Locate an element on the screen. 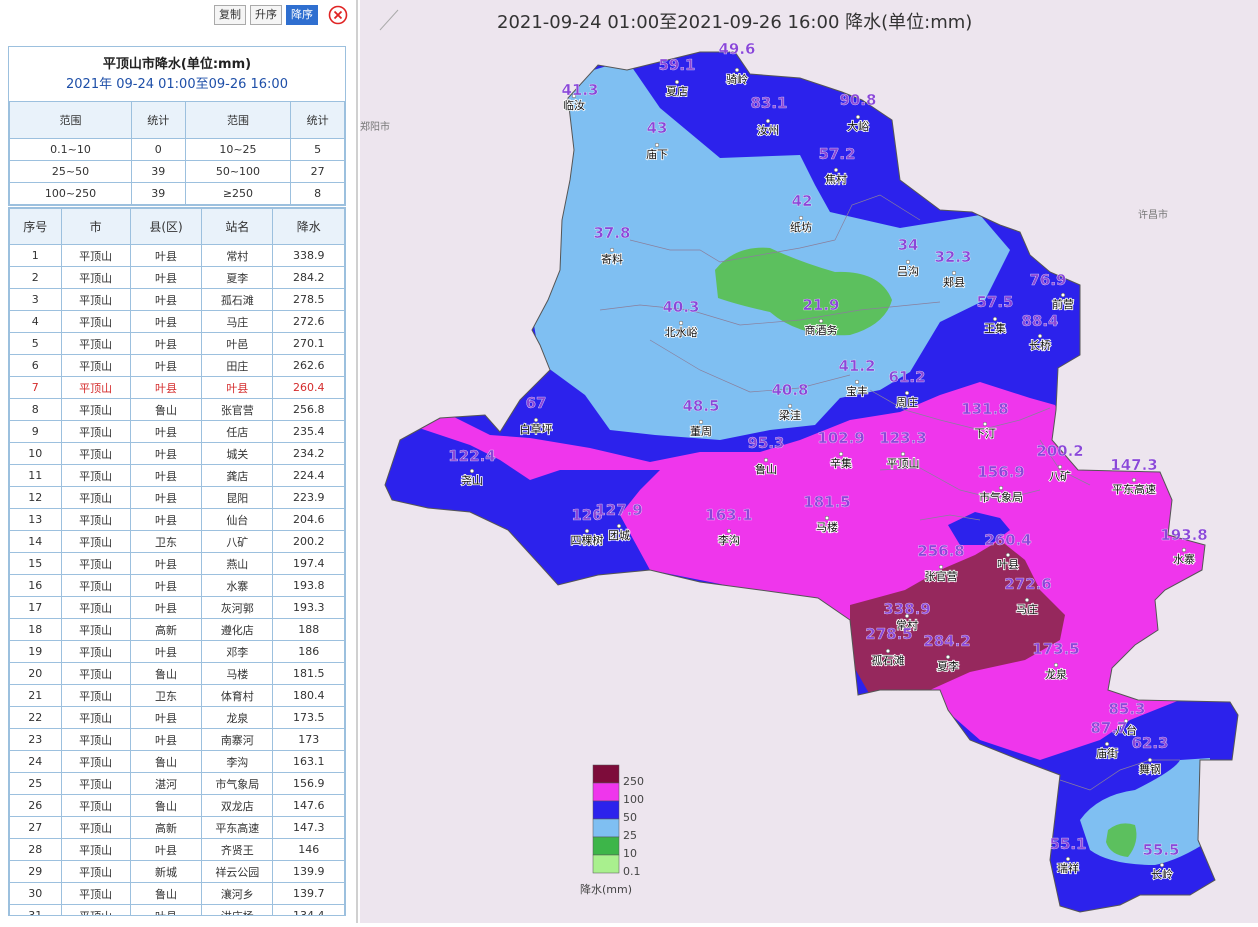  table-row: 29 平顶山 新城 祥云公园 139.9 is located at coordinates (177, 871).